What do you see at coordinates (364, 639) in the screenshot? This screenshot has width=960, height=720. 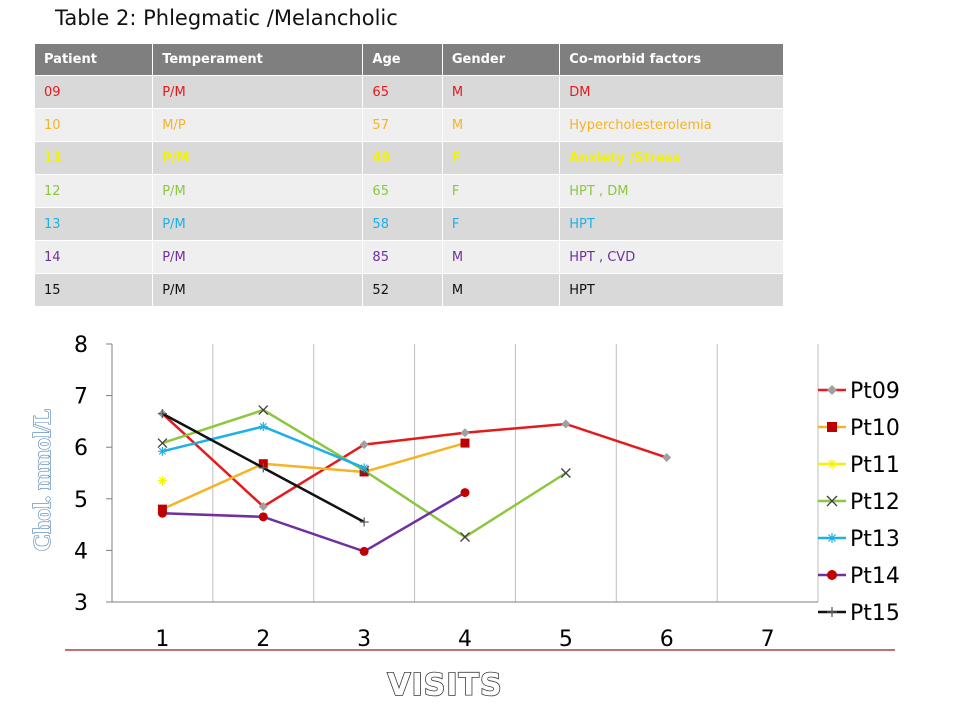 I see `x-tick-label: 3` at bounding box center [364, 639].